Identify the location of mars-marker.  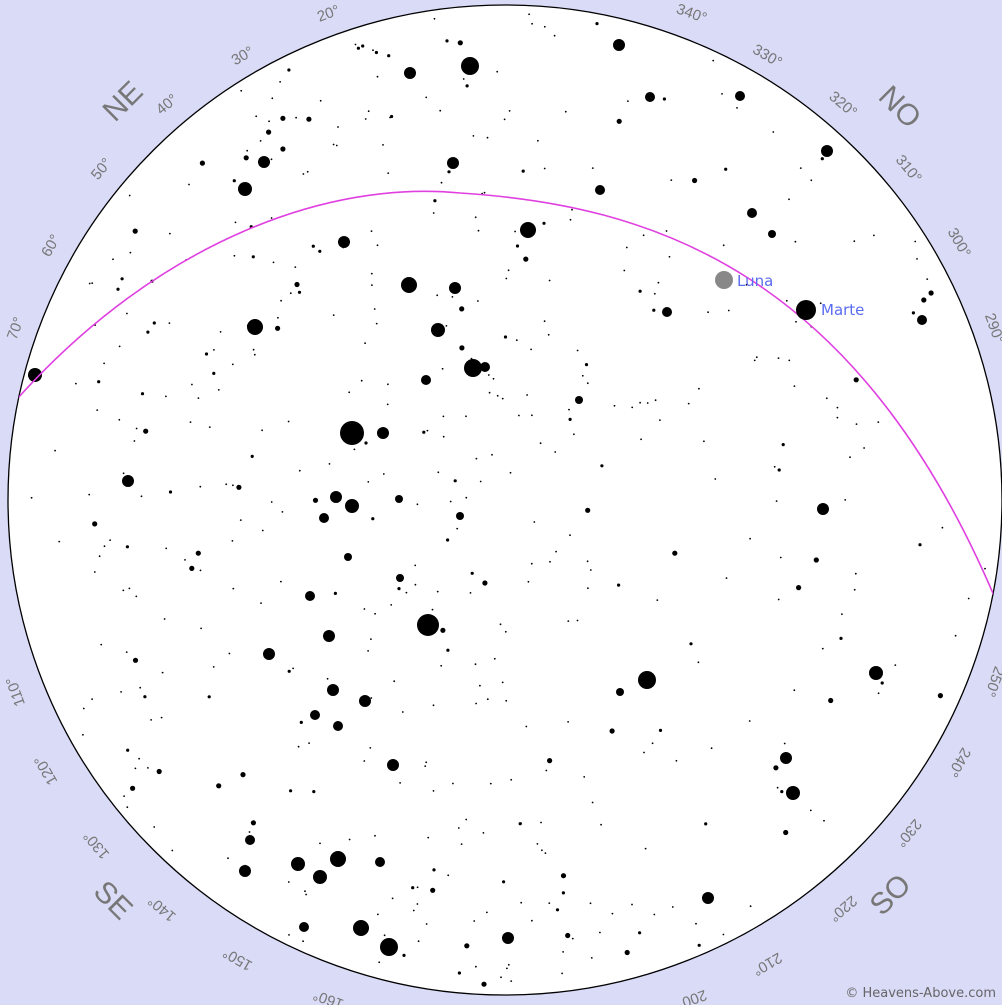
(806, 310).